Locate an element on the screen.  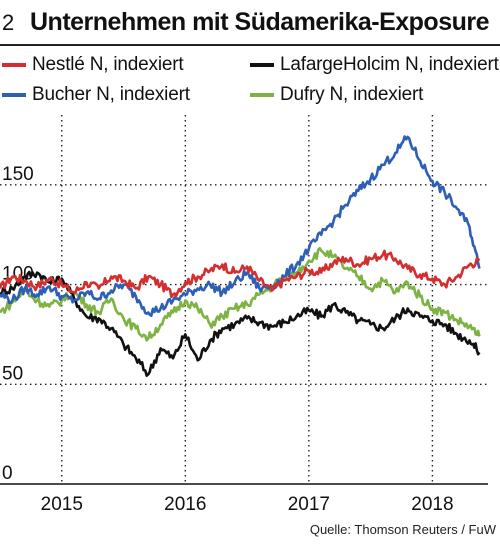
legend-item-lafargeholcim: LafargeHolcim N, indexiert is located at coordinates (374, 65).